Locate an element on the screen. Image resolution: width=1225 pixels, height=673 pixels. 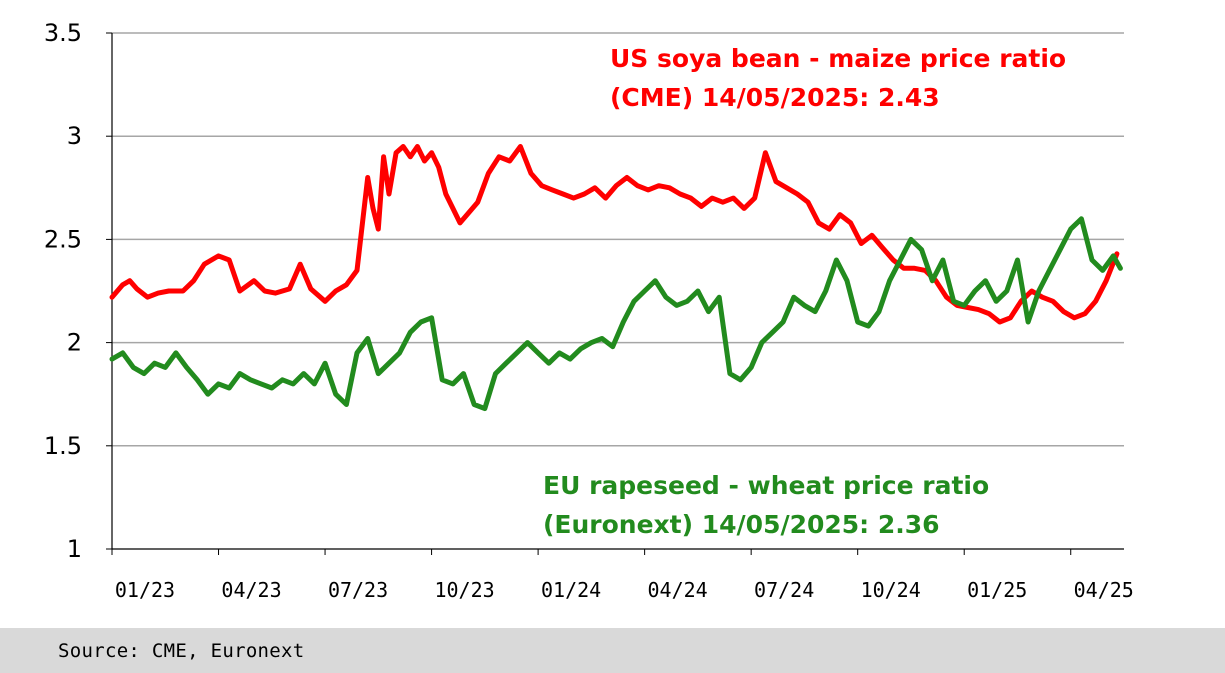
x-tick-label: 01/23 is located at coordinates (145, 590).